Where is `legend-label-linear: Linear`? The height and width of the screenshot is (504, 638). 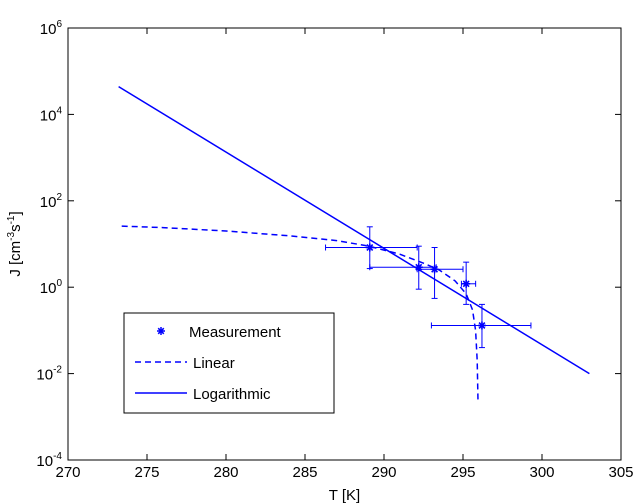 legend-label-linear: Linear is located at coordinates (214, 363).